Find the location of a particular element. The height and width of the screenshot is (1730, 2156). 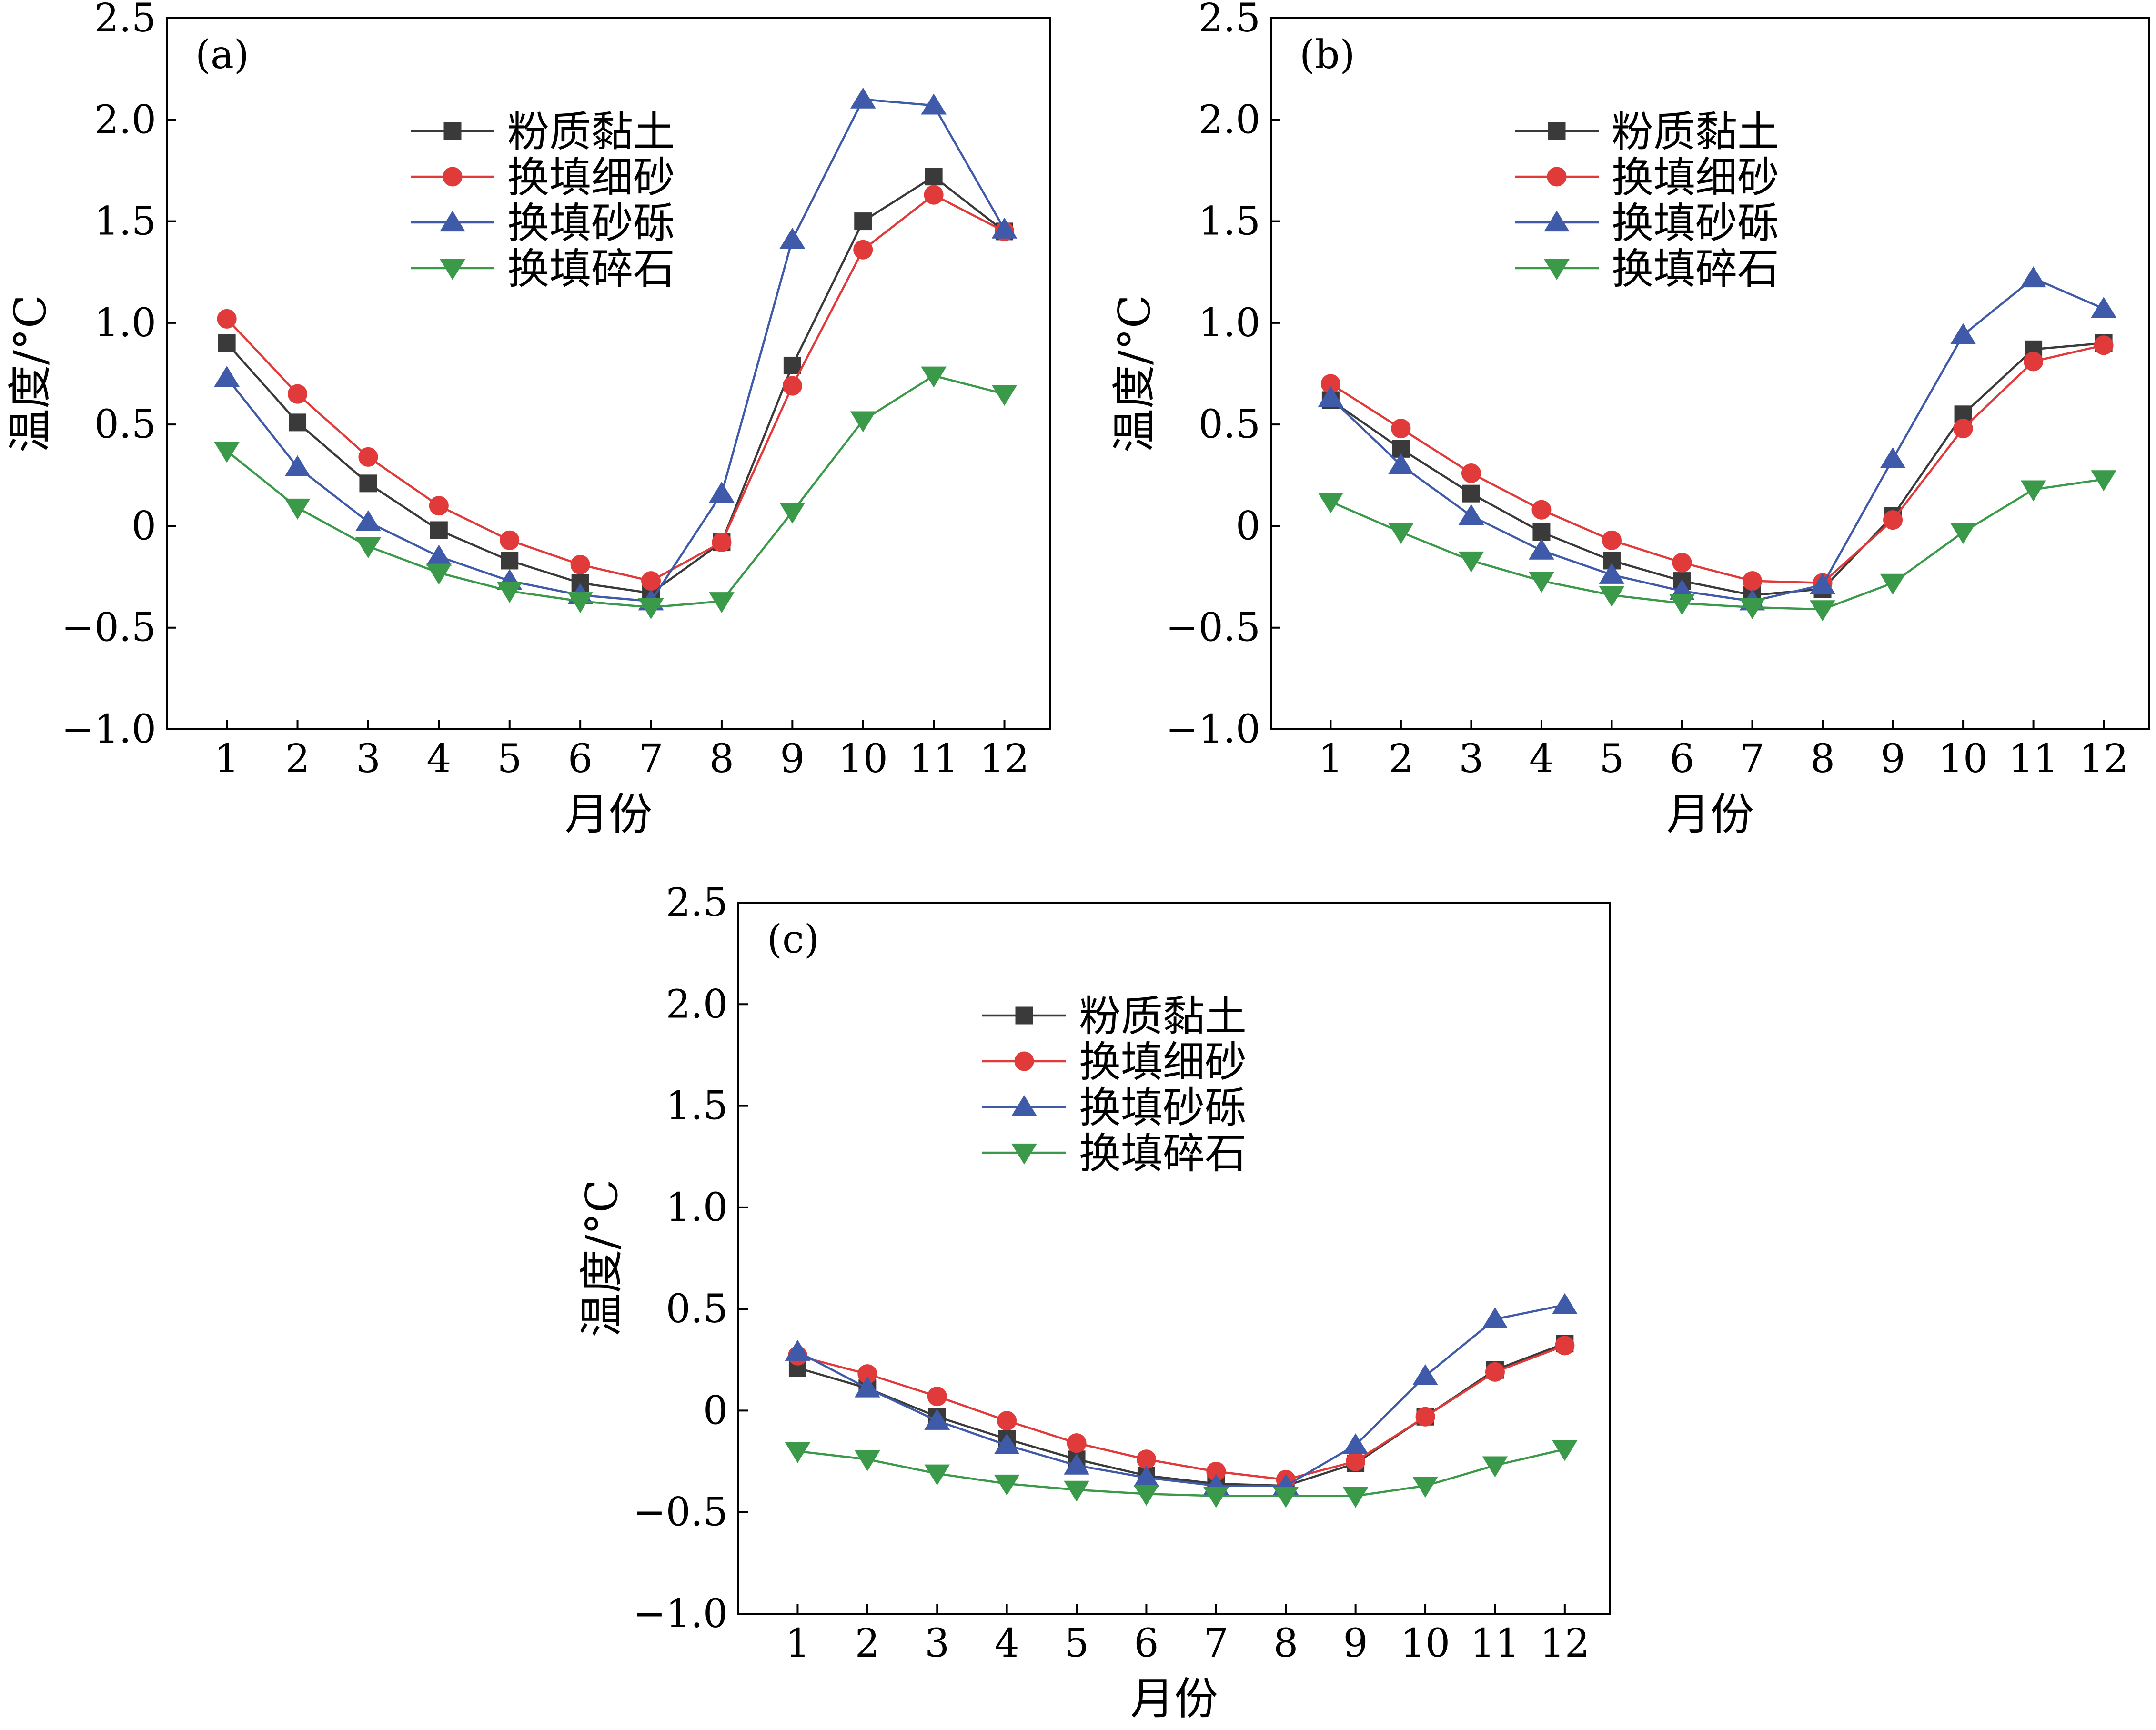

x-tick-label: 4 is located at coordinates (439, 759).